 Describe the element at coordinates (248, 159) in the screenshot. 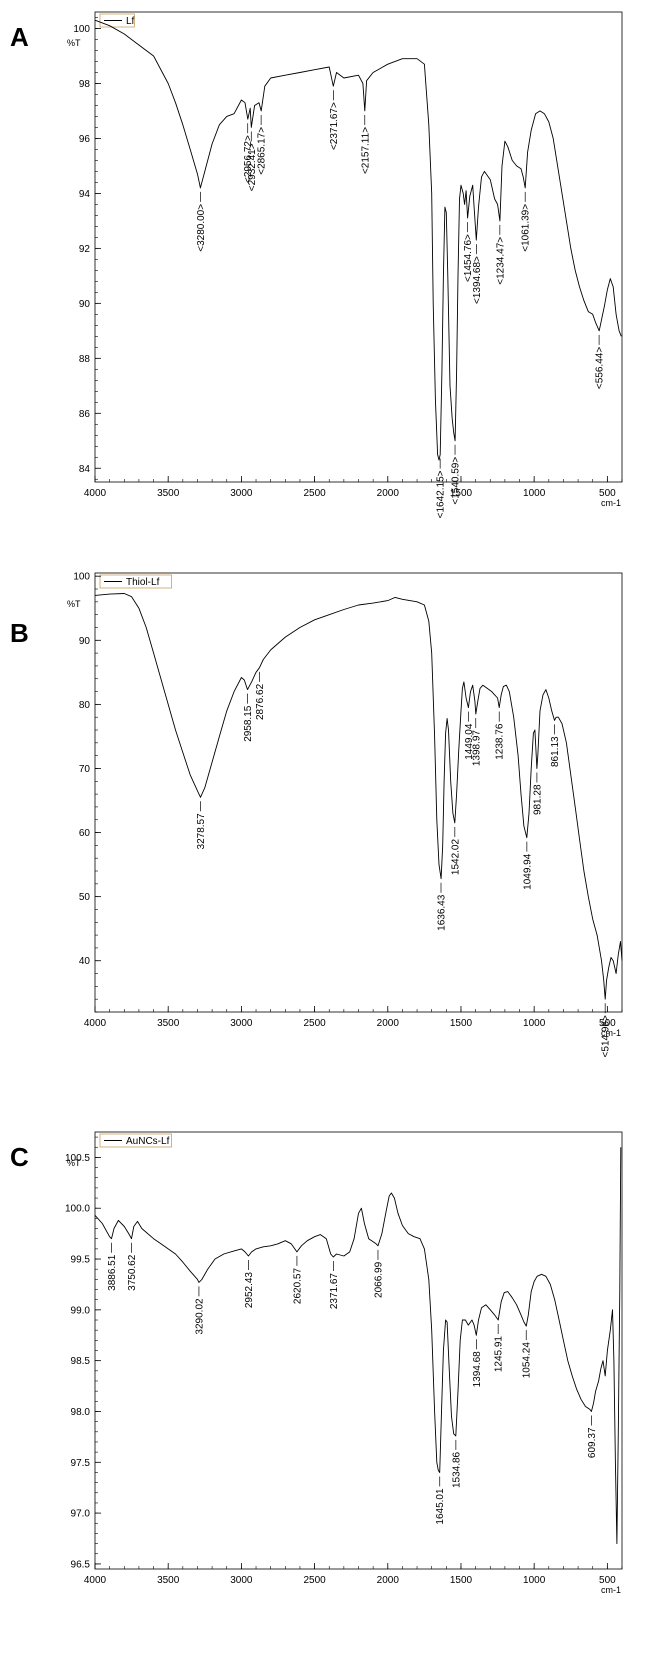

I see `peak-label-text: <2956.72>` at that location.